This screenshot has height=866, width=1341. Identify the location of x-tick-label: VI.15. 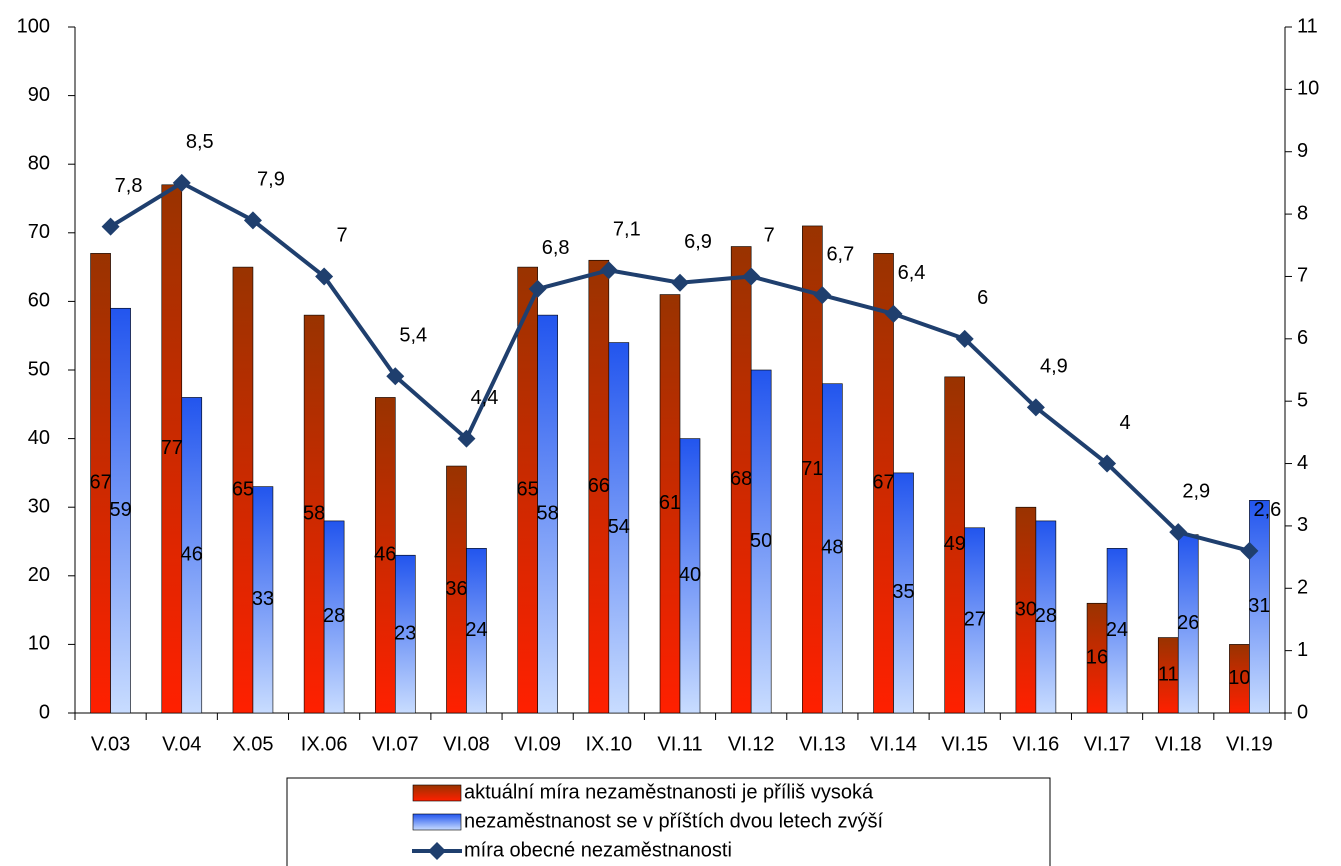
(964, 744).